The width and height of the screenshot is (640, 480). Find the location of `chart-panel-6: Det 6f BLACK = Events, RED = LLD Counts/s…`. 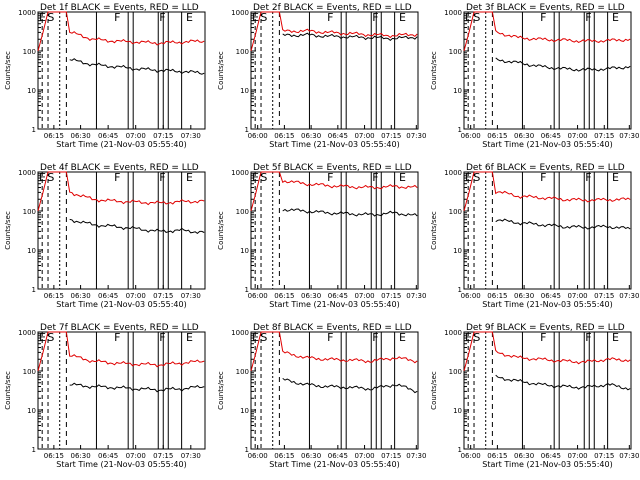

chart-panel-6: Det 6f BLACK = Events, RED = LLD Counts/s… is located at coordinates (534, 236).